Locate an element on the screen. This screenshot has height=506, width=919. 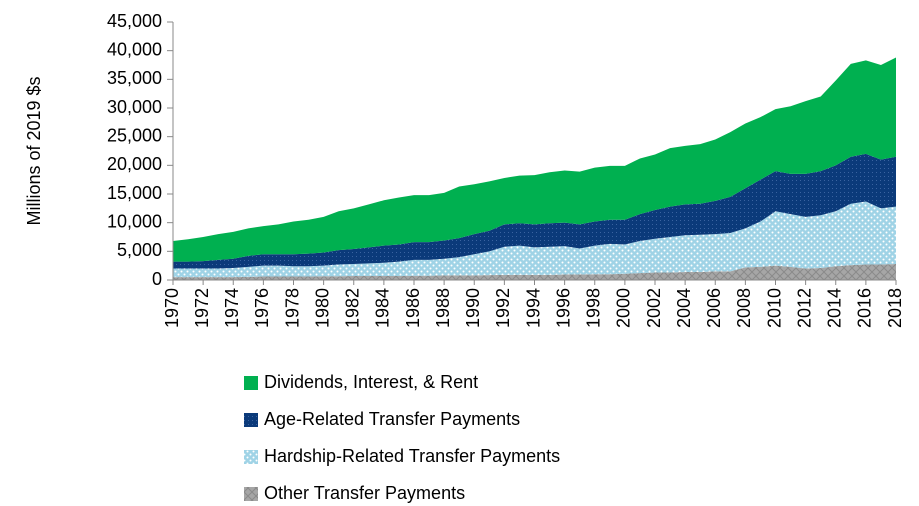
x-tick-label: 1974 is located at coordinates (232, 308).